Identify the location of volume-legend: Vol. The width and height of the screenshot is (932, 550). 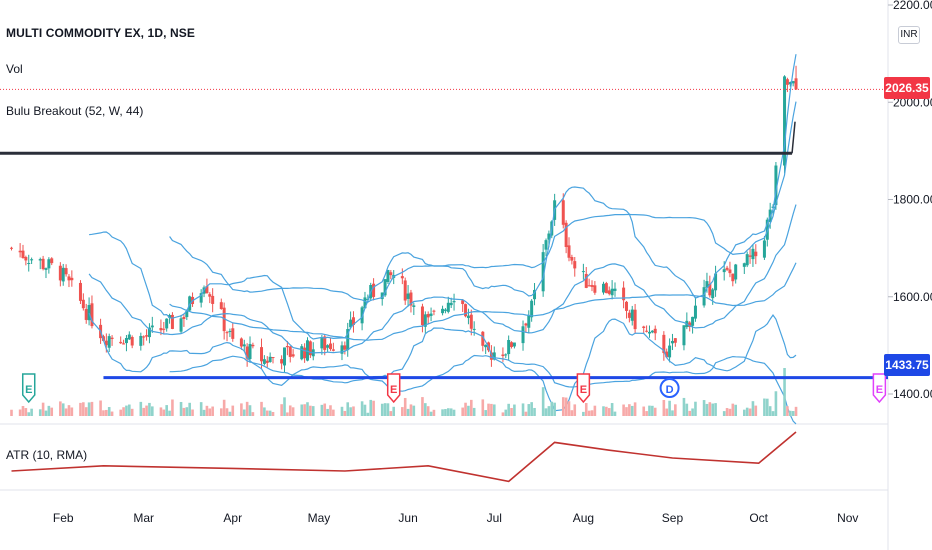
(14, 69).